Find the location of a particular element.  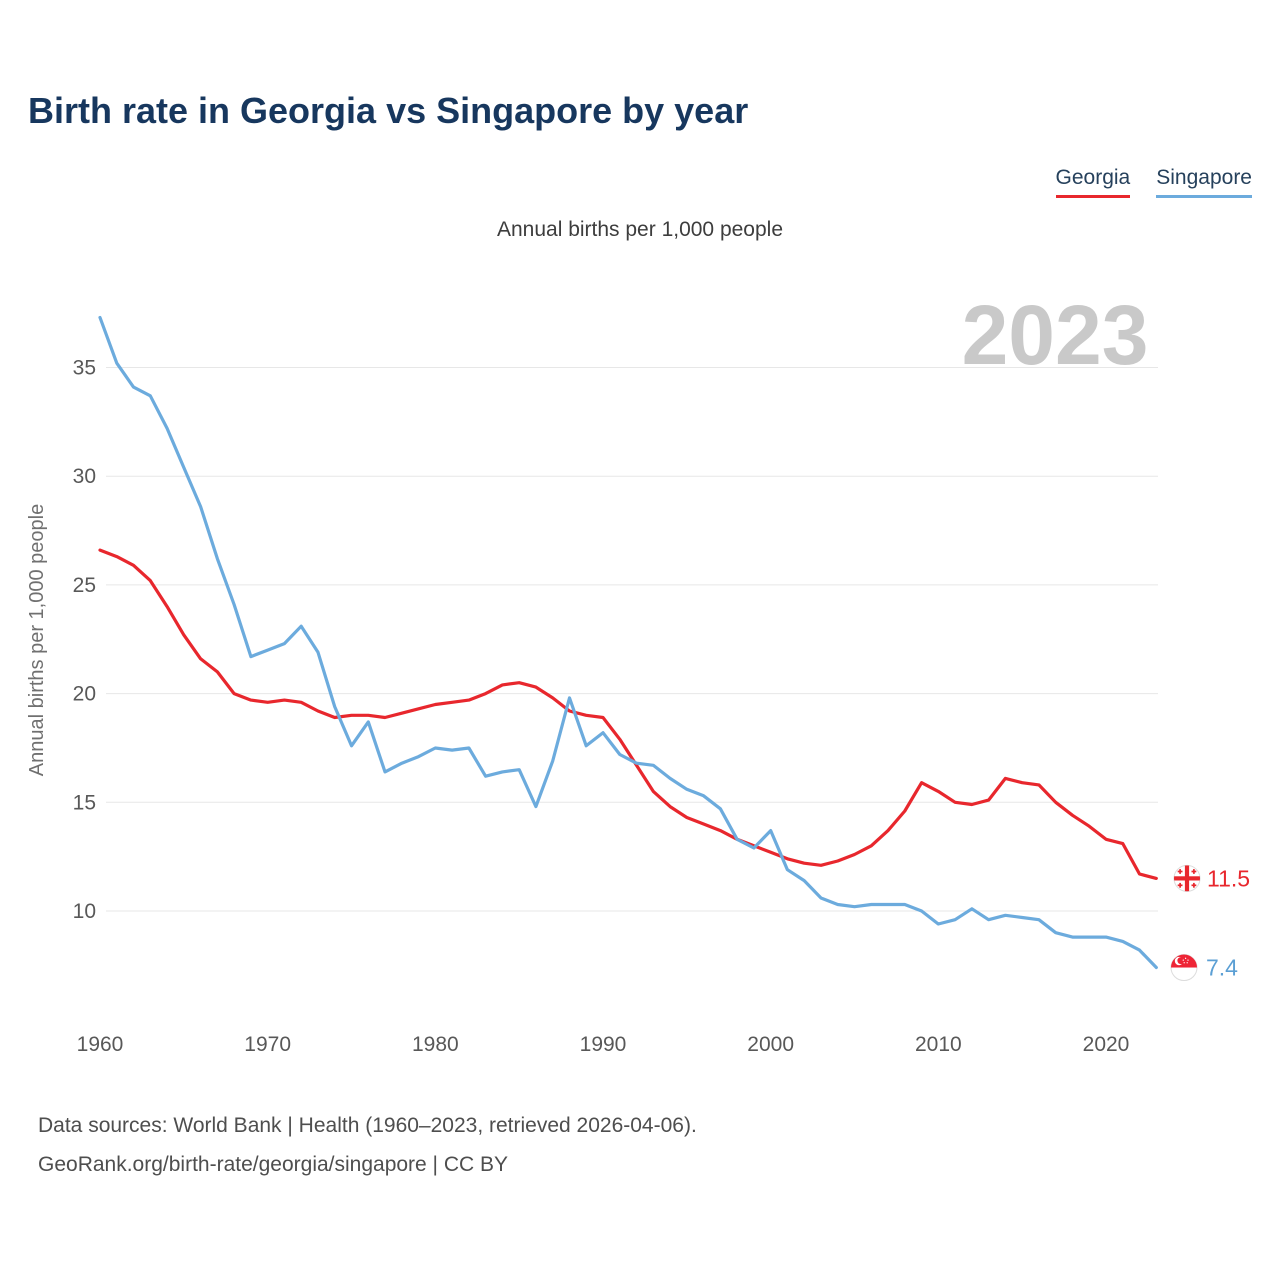

chart-subtitle: Annual births per 1,000 people is located at coordinates (640, 229).